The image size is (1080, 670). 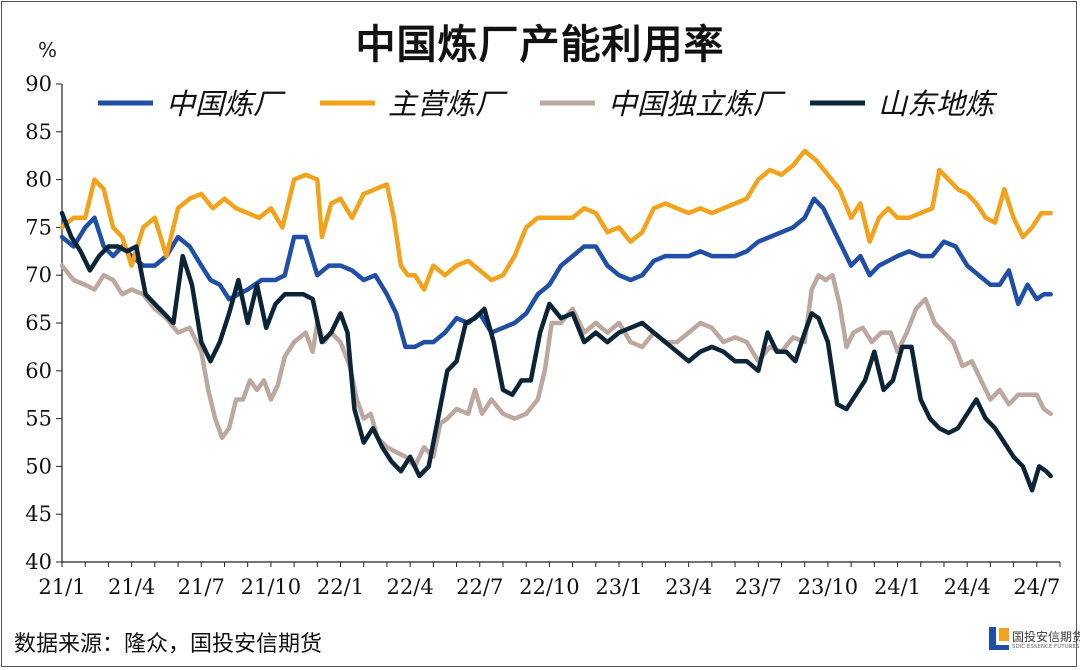 What do you see at coordinates (38, 132) in the screenshot?
I see `y-tick-label: 85` at bounding box center [38, 132].